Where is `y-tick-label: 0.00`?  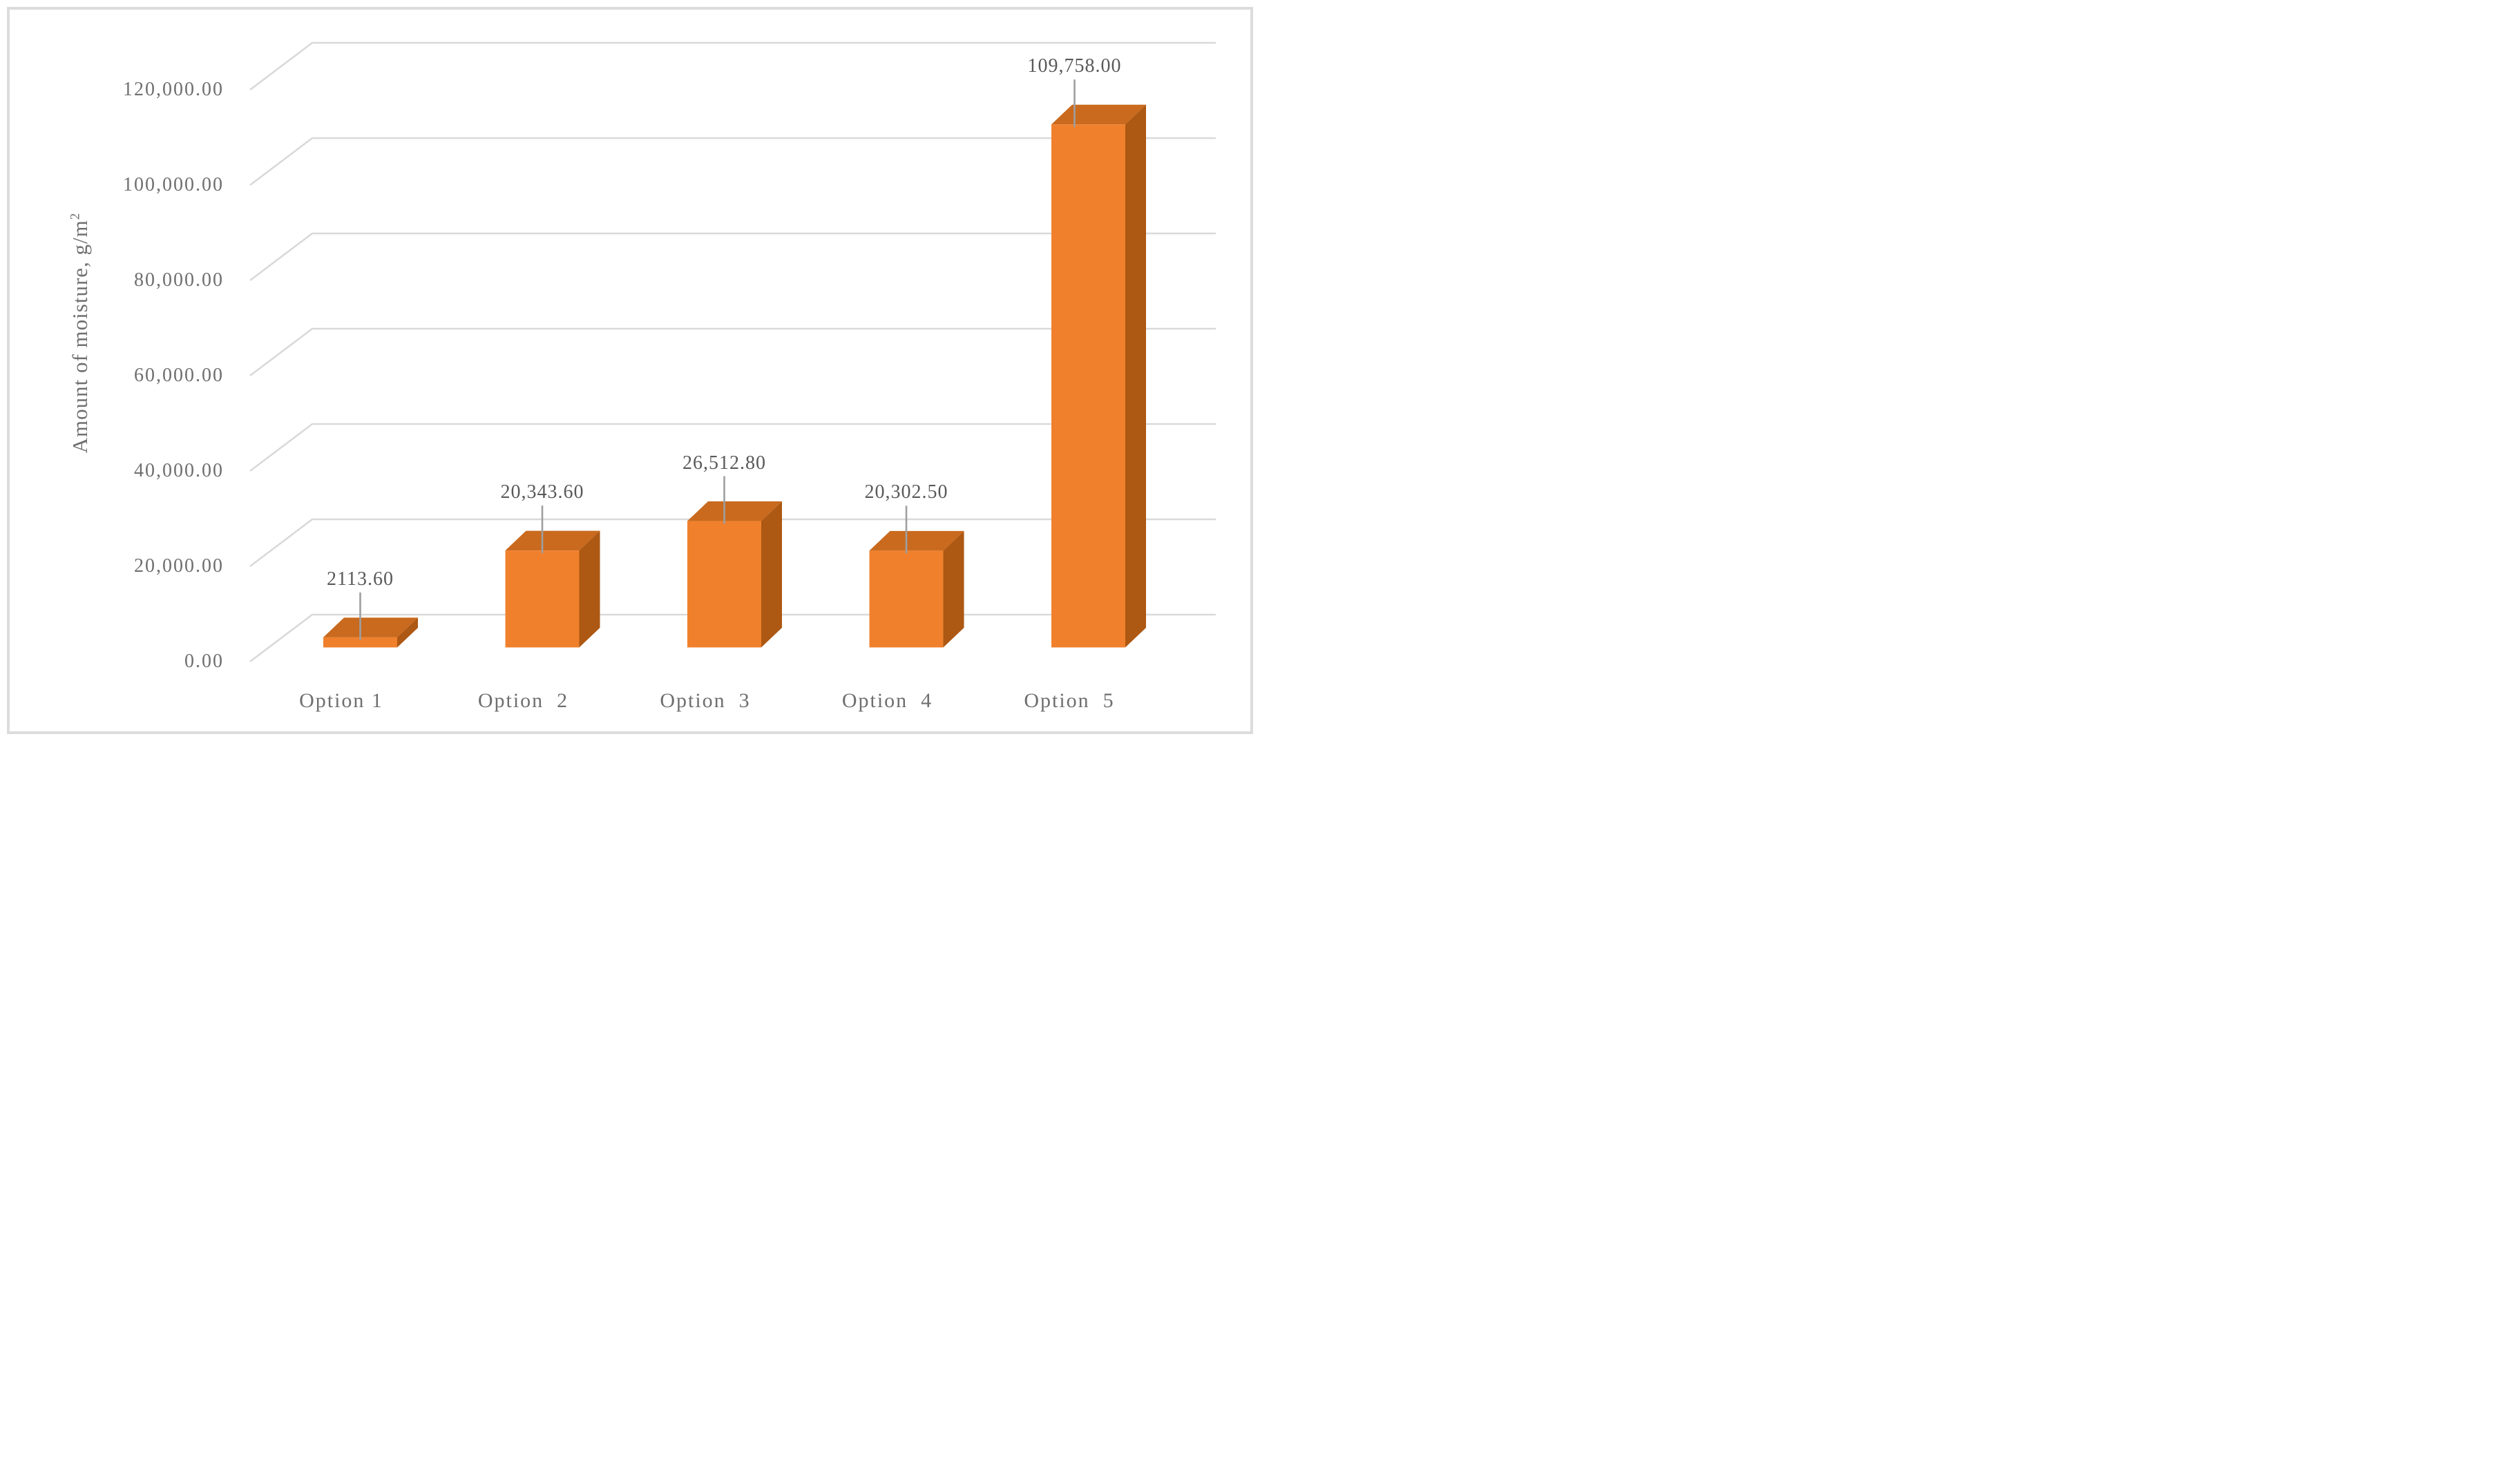
y-tick-label: 0.00 is located at coordinates (204, 661).